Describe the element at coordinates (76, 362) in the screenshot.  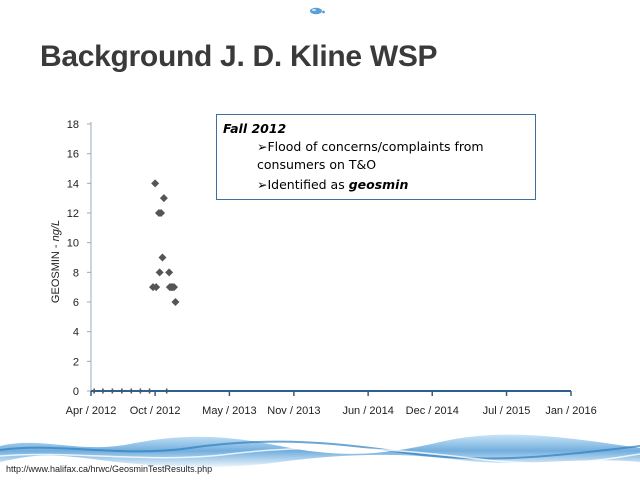
I see `y-tick-label: 2` at that location.